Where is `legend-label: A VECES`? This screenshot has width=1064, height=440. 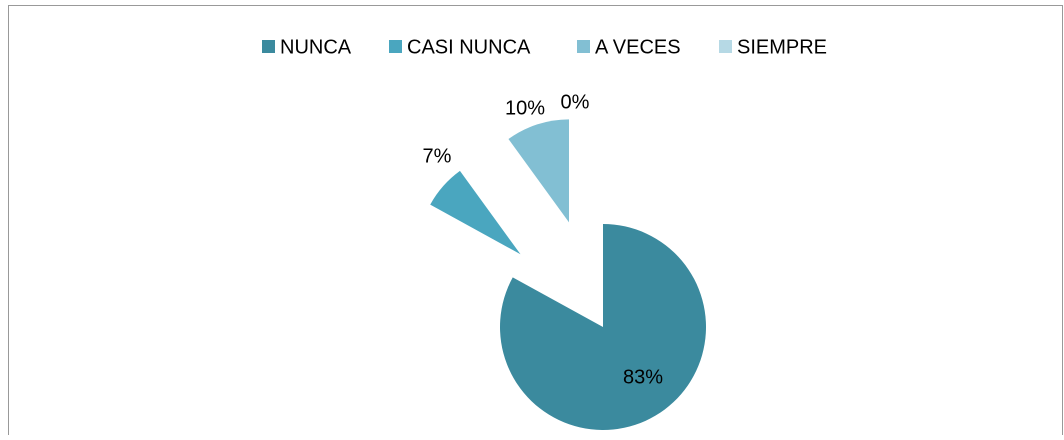
legend-label: A VECES is located at coordinates (638, 47).